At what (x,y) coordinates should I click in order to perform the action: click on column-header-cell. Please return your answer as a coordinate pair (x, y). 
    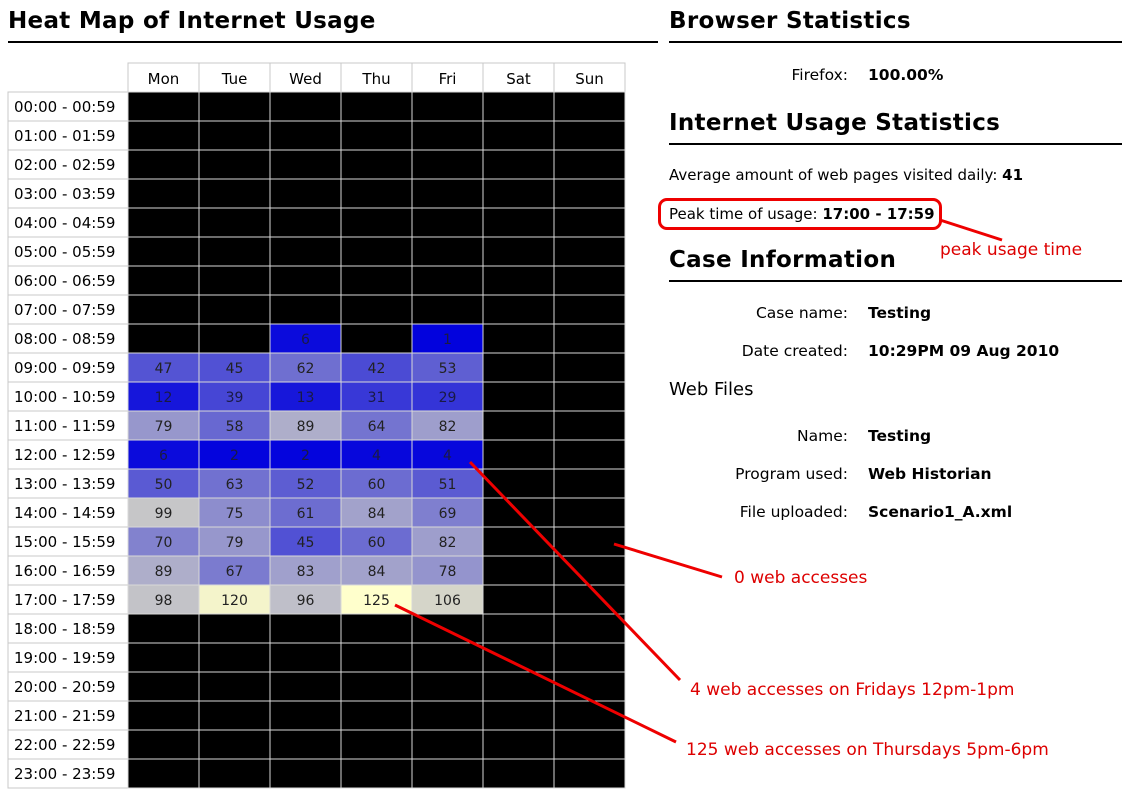
    Looking at the image, I should click on (163, 77).